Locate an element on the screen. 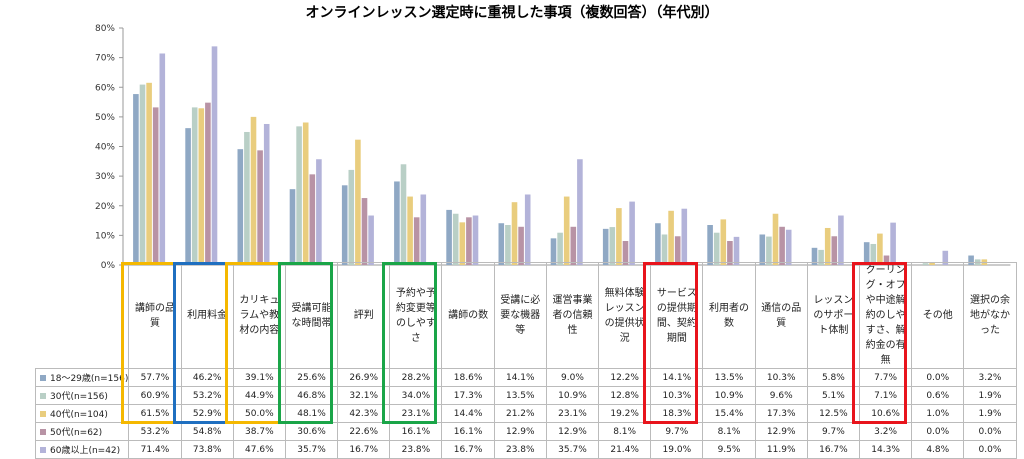  data-label: 25.6% is located at coordinates (311, 377).